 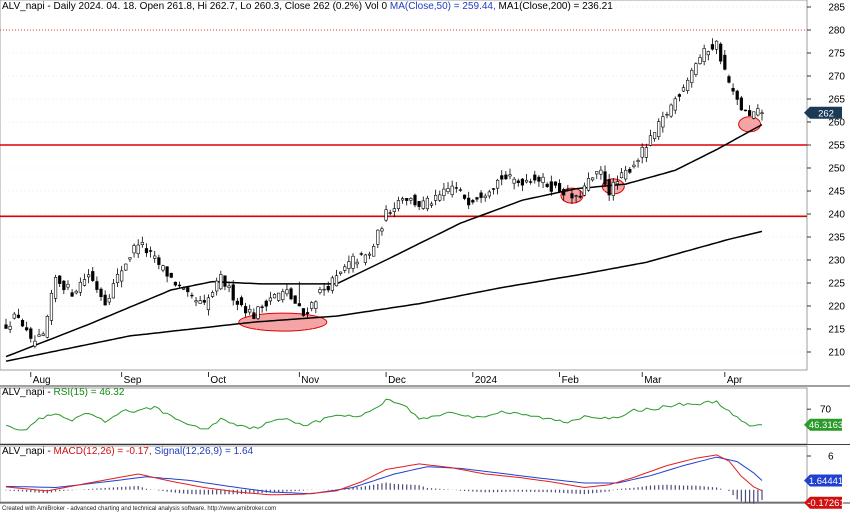 I want to click on header-ma50: MA(Close,50) = 259.44,, so click(x=442, y=6).